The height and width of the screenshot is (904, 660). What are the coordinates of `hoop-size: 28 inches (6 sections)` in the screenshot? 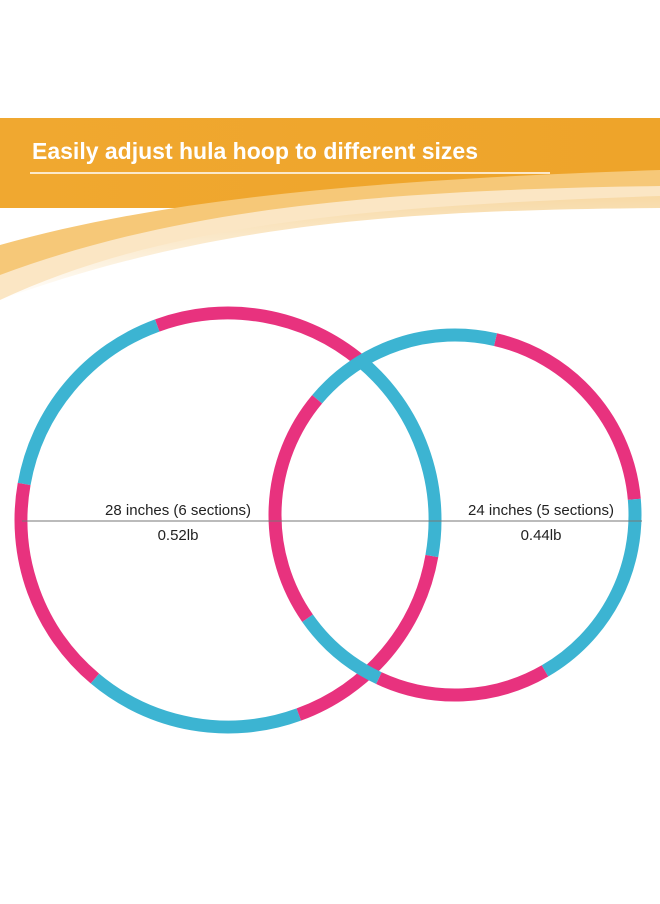 It's located at (178, 510).